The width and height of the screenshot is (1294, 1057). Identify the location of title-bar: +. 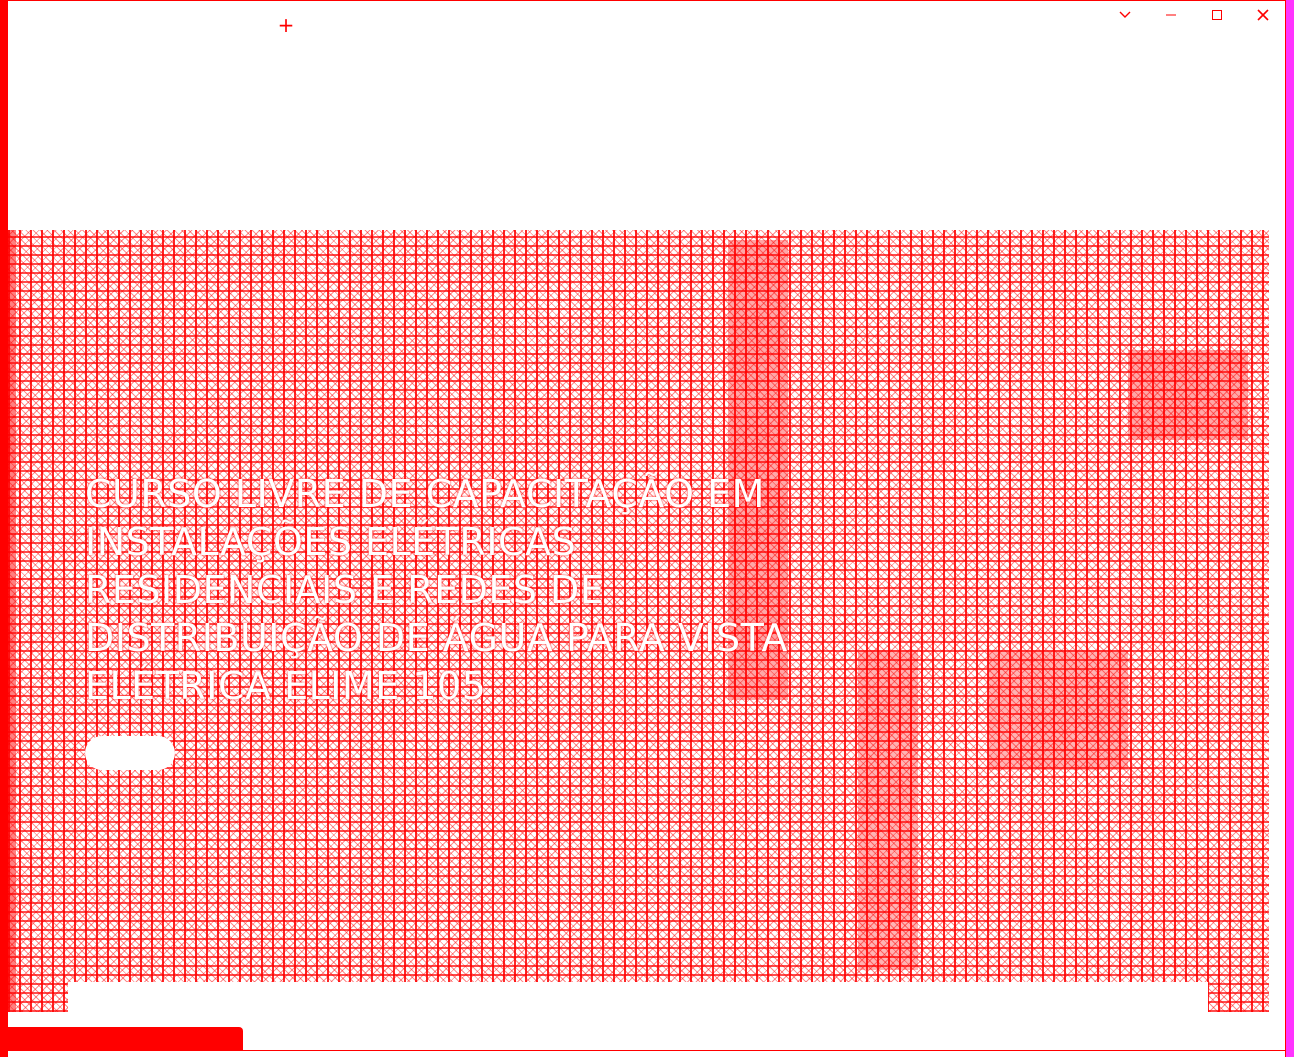
(646, 18).